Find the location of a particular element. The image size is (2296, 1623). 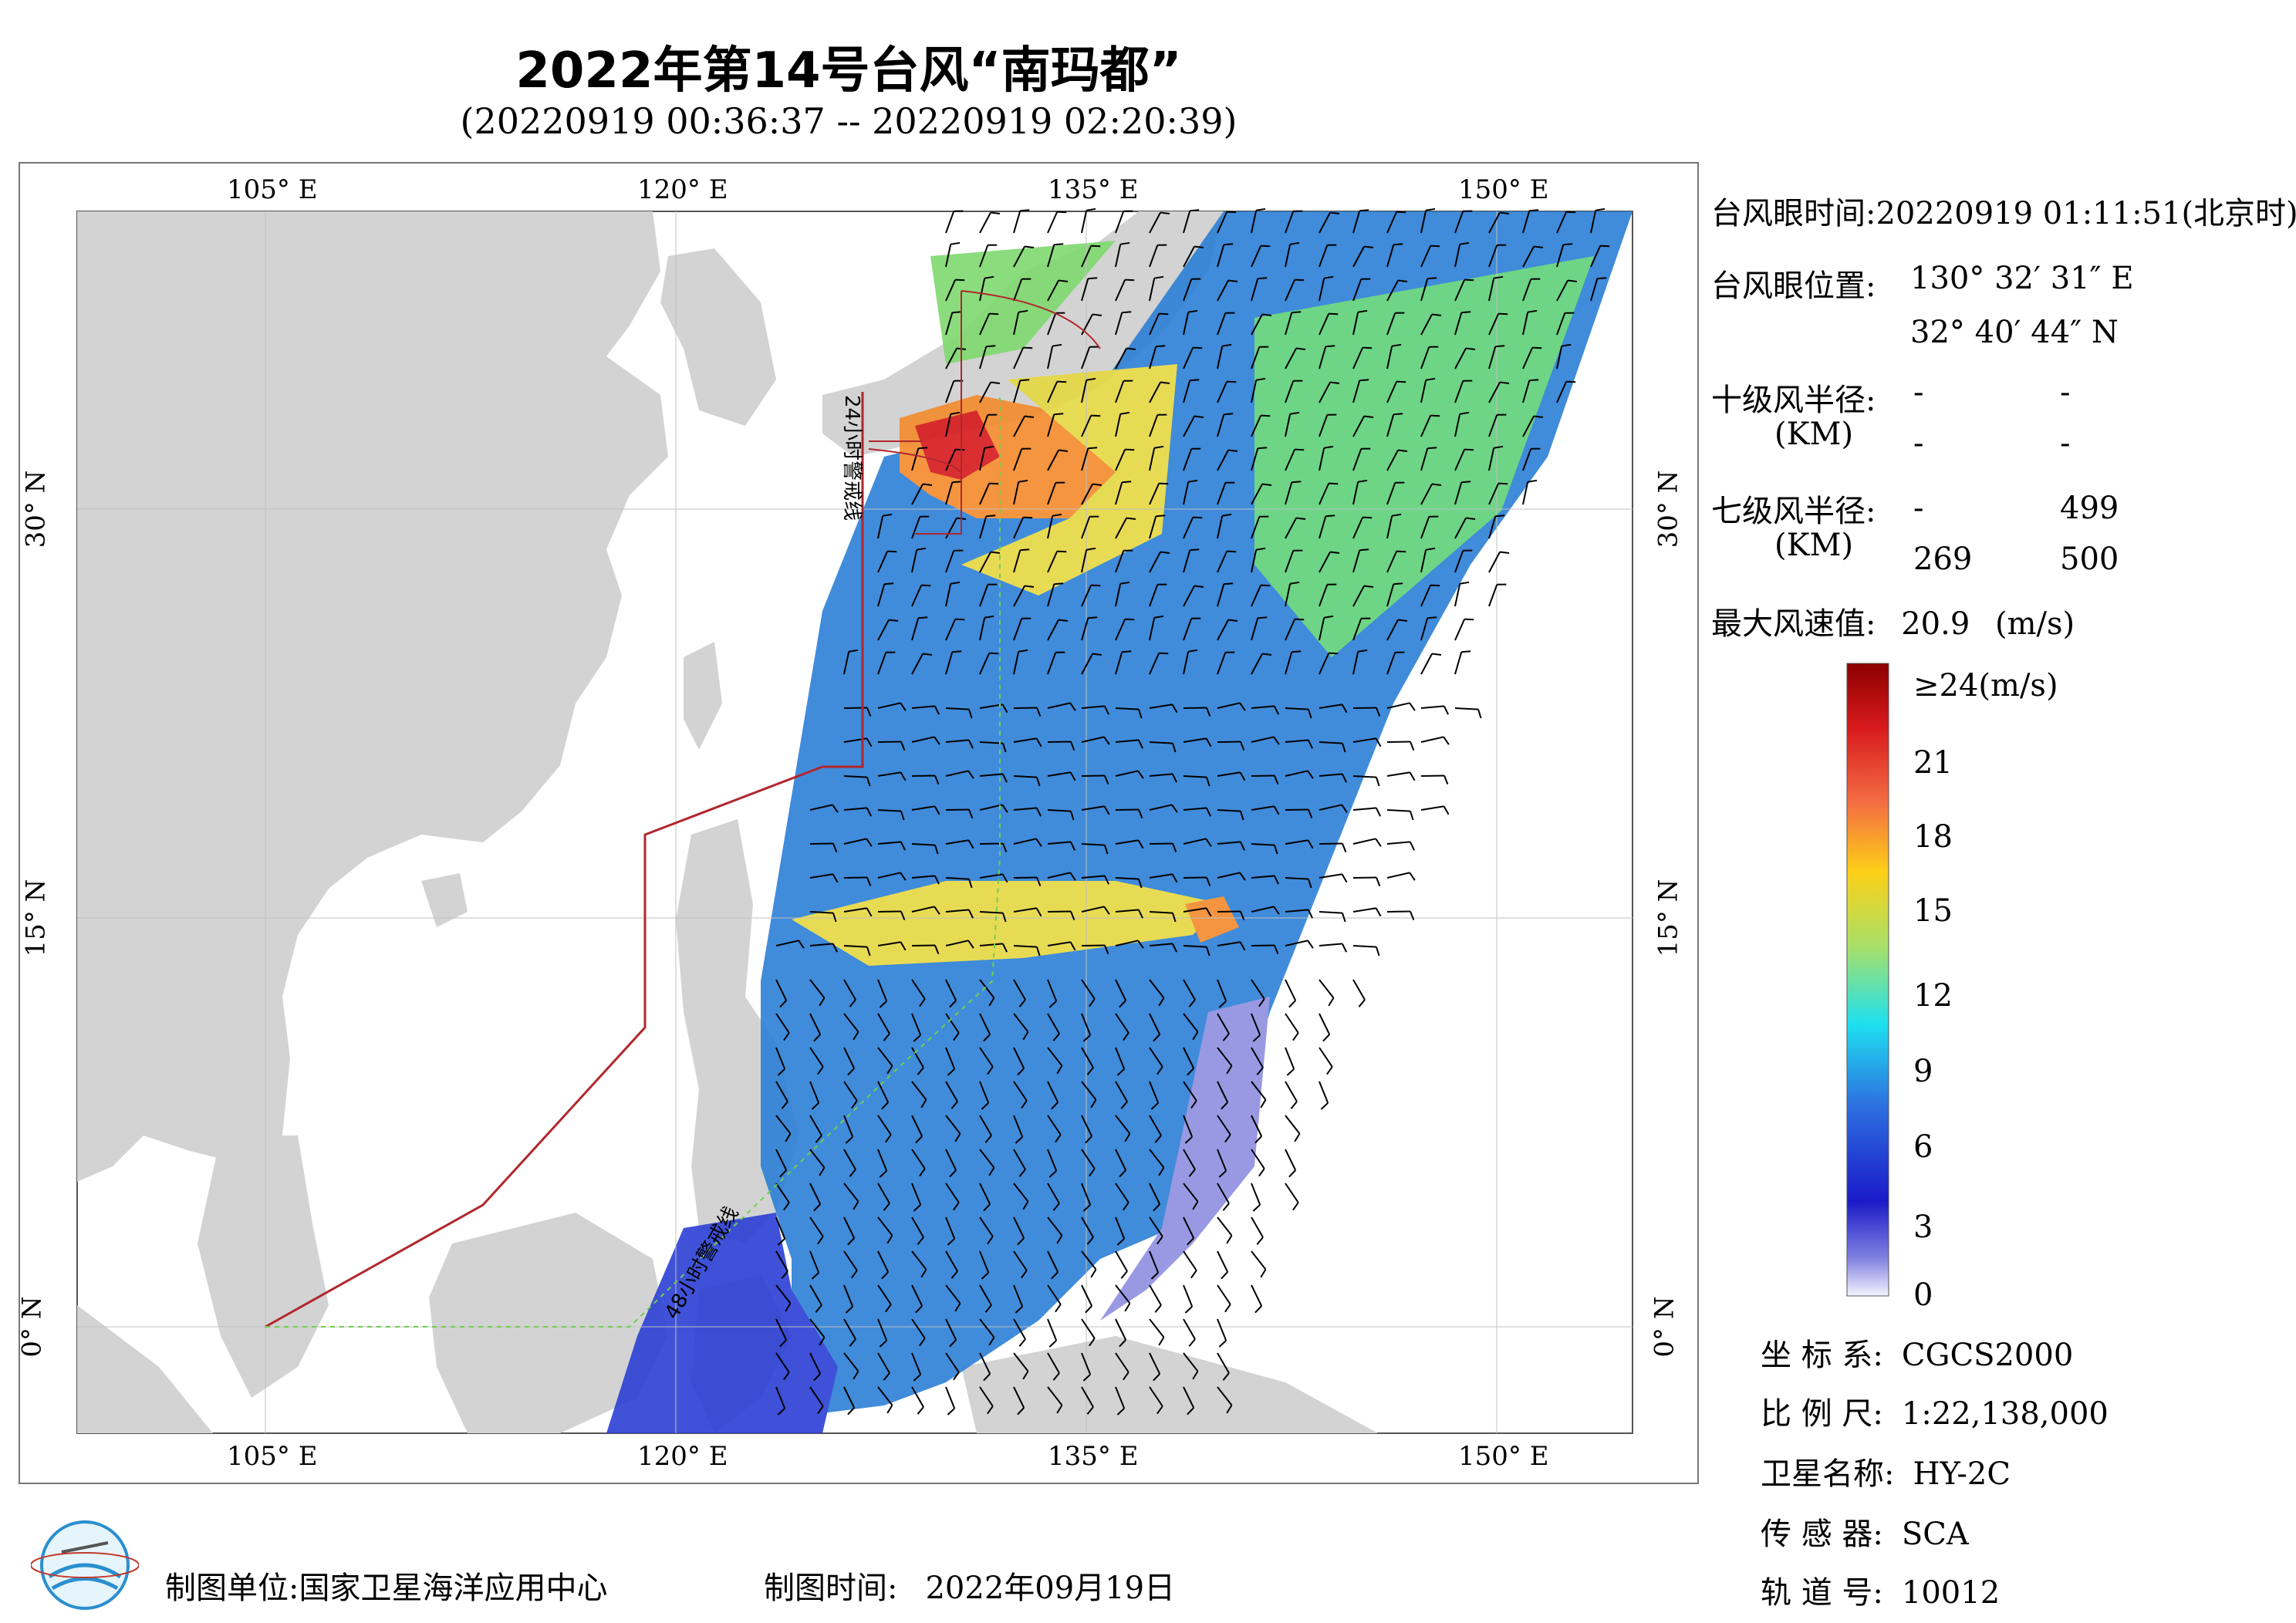

r10-unit: (KM) is located at coordinates (1814, 434).